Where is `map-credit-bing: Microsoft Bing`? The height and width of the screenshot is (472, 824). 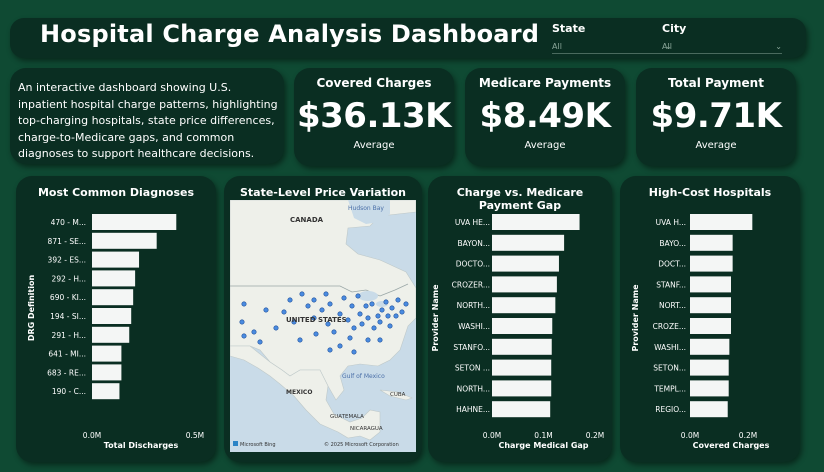
map-credit-bing: Microsoft Bing is located at coordinates (258, 445).